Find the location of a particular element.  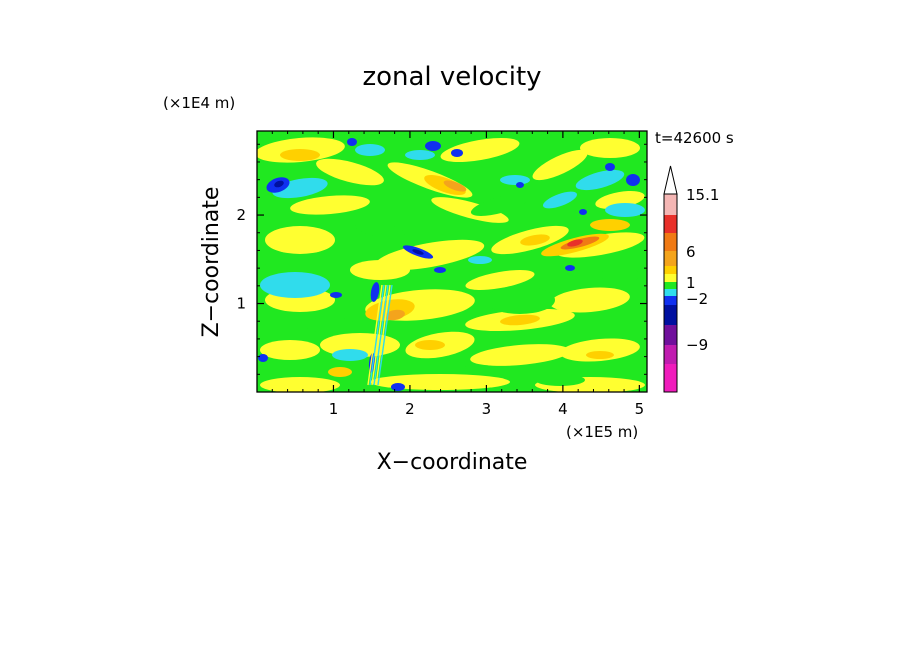

time-label: t=42600 s is located at coordinates (694, 138).